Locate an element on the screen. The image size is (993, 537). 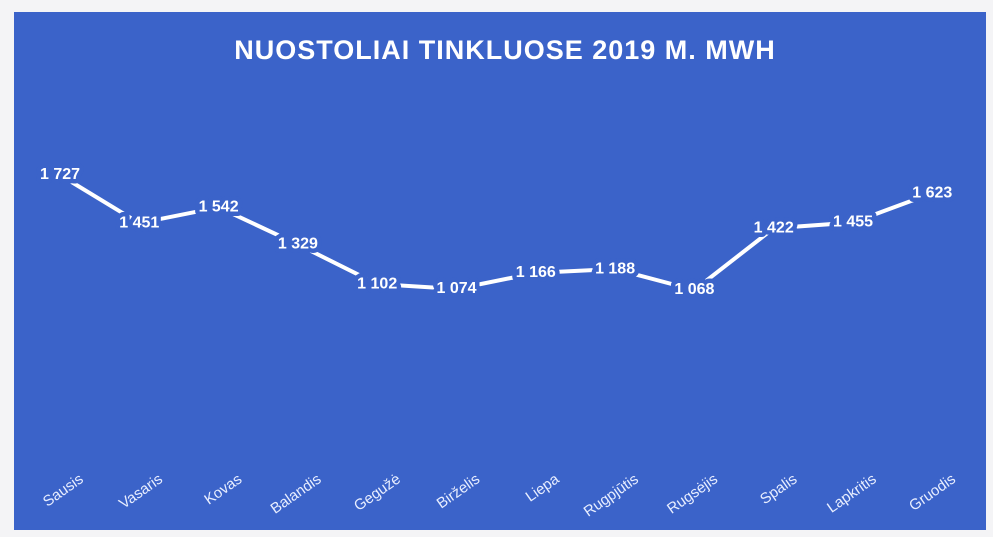
value-label: 1 068 is located at coordinates (694, 289).